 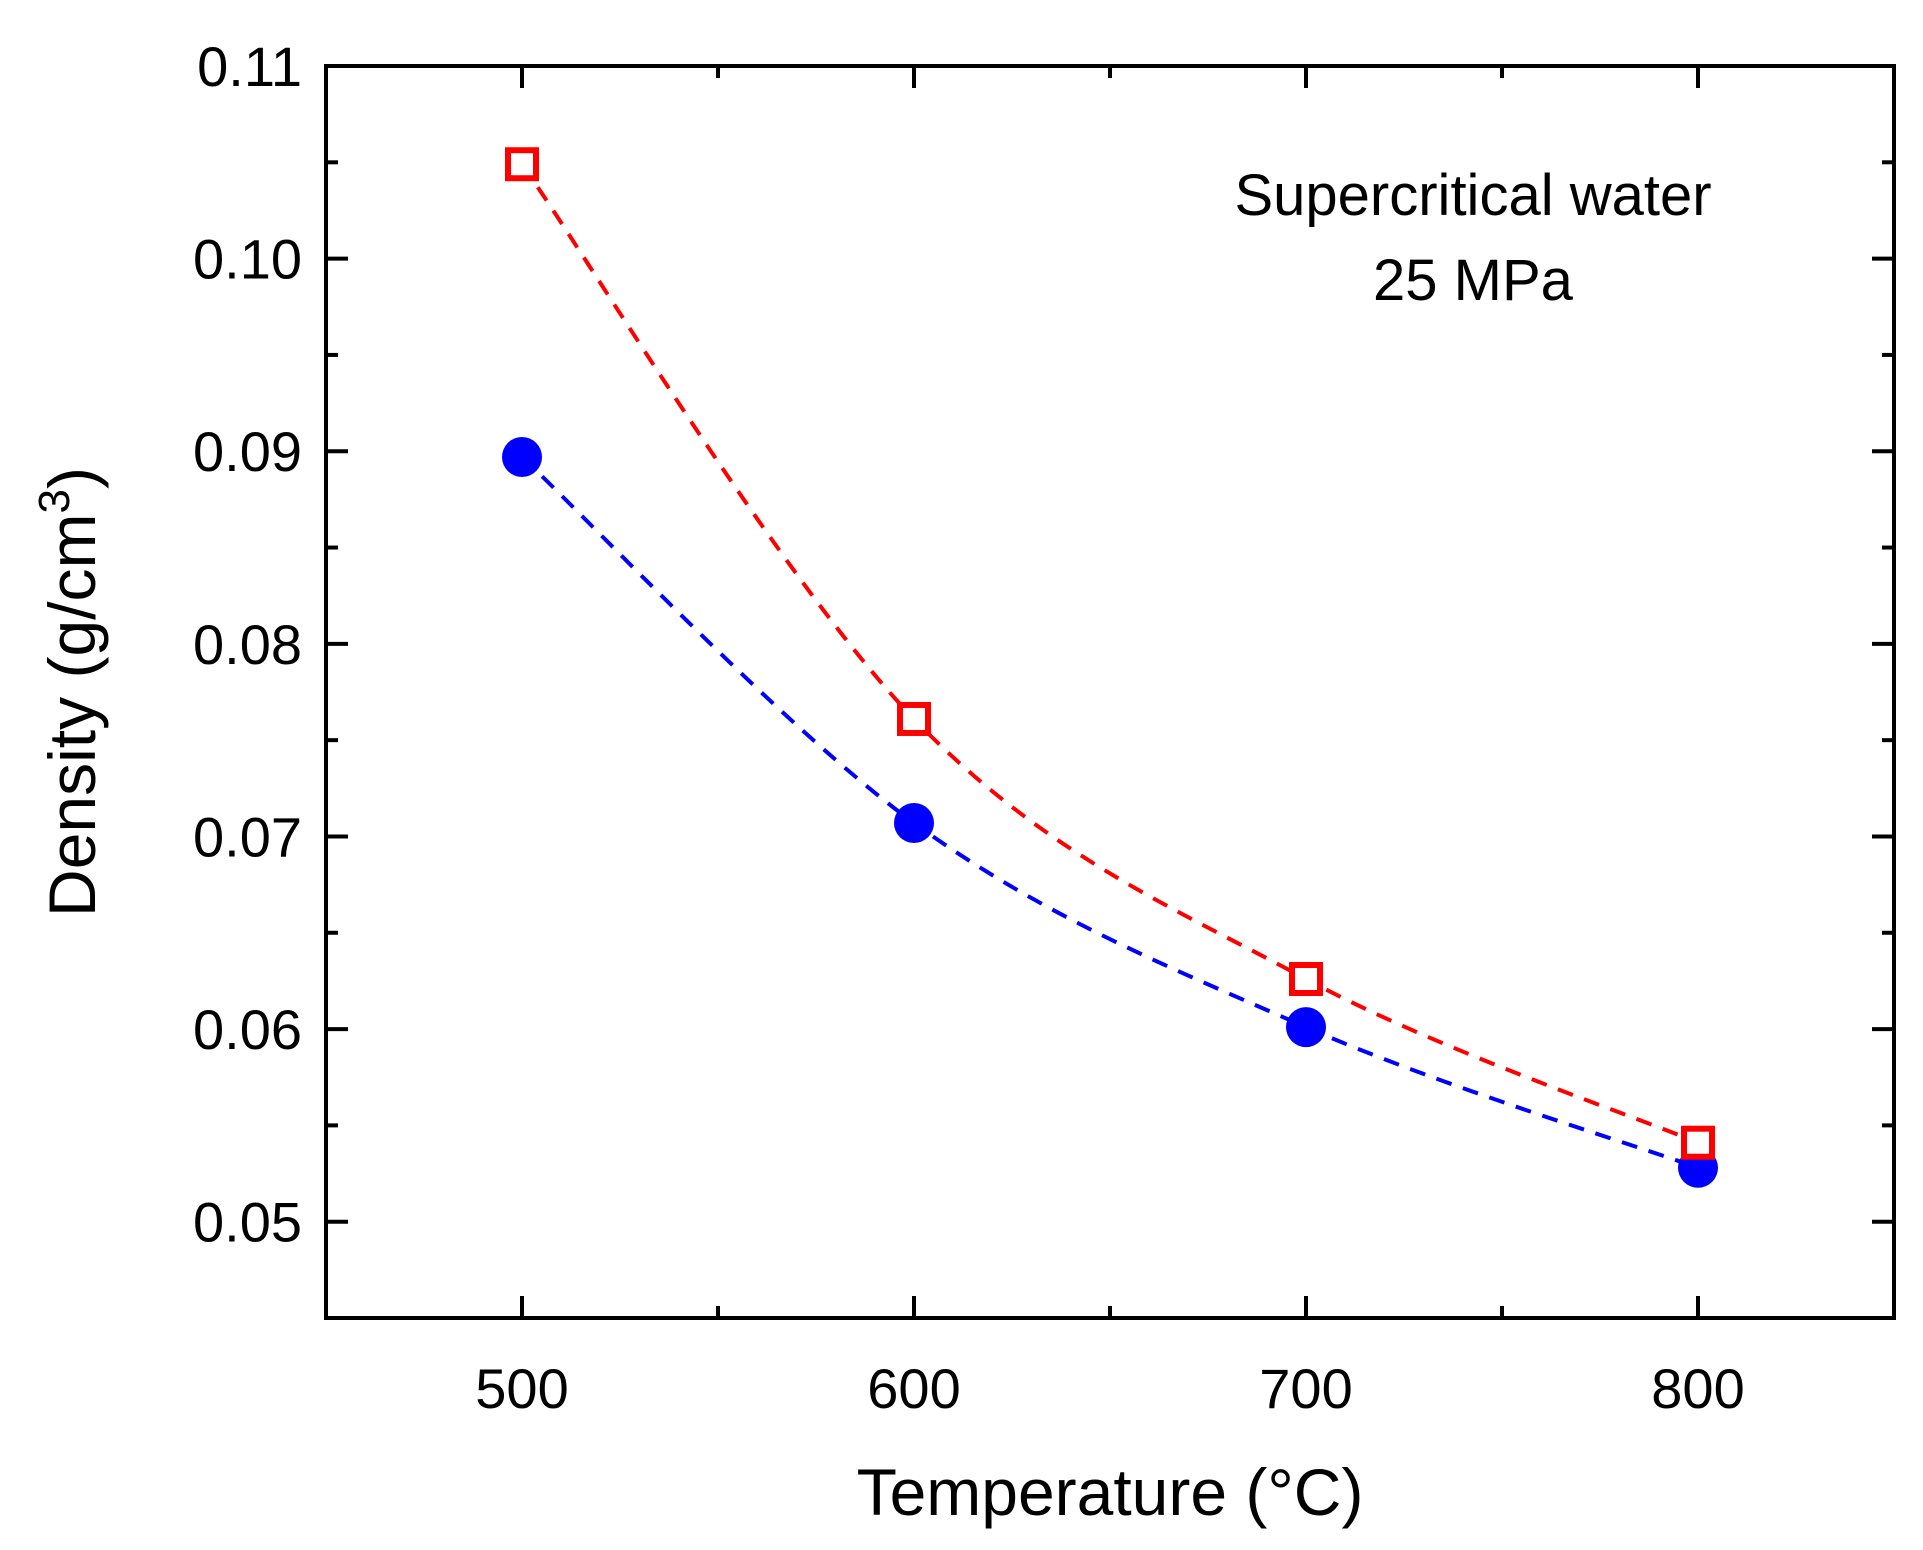 I want to click on y-tick-label: 0.10, so click(x=247, y=259).